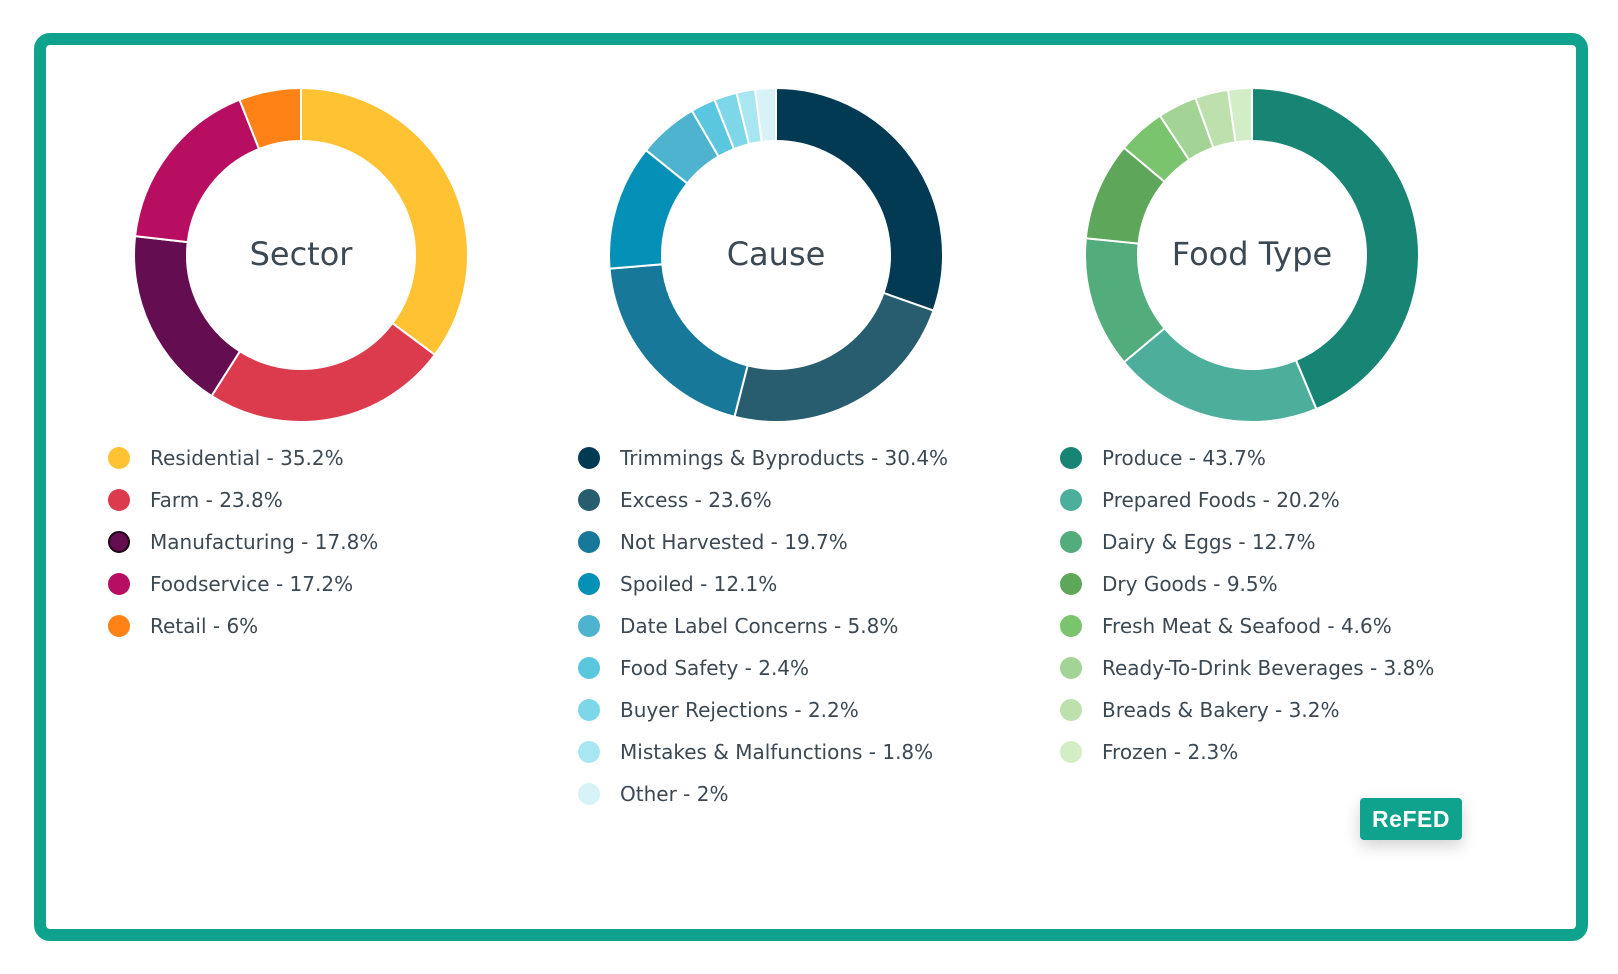 The width and height of the screenshot is (1618, 974). I want to click on slice-residential, so click(384, 221).